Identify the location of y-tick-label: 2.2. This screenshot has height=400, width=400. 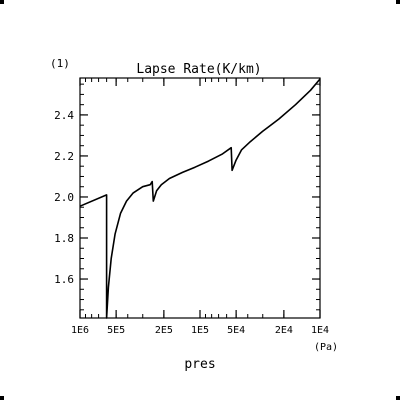
(64, 156).